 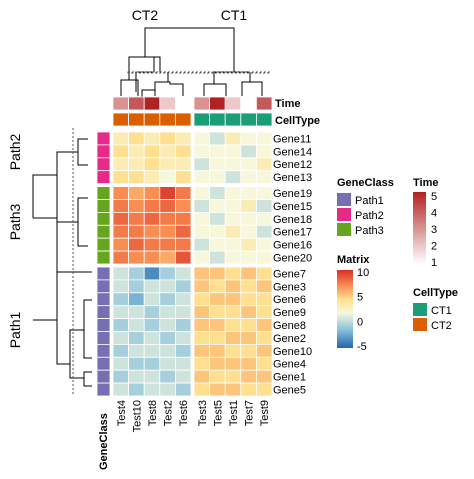 What do you see at coordinates (425, 183) in the screenshot?
I see `legend-time-title: Time` at bounding box center [425, 183].